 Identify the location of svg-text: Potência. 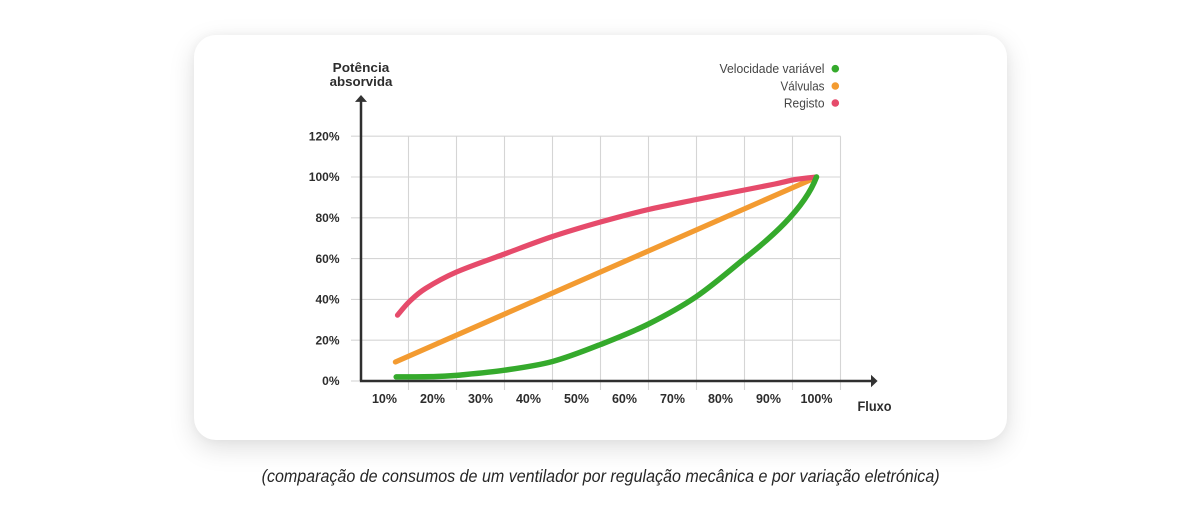
(362, 68).